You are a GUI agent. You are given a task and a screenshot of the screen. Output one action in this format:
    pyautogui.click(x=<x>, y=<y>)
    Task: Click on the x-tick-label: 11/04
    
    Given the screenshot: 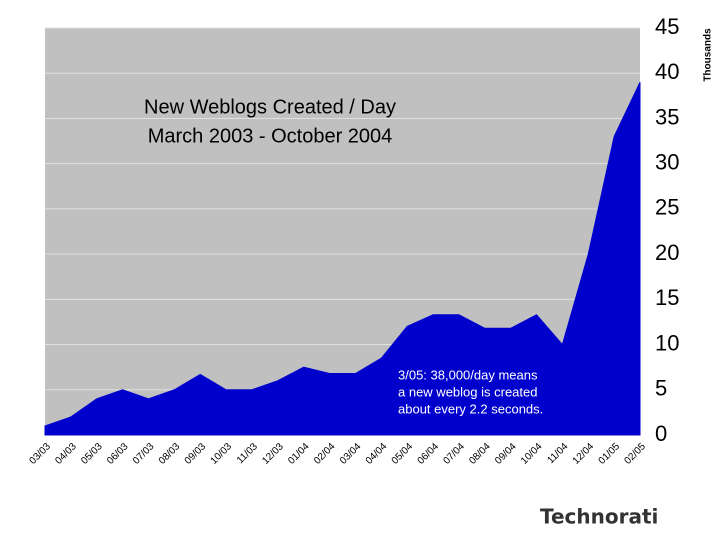 What is the action you would take?
    pyautogui.click(x=557, y=453)
    